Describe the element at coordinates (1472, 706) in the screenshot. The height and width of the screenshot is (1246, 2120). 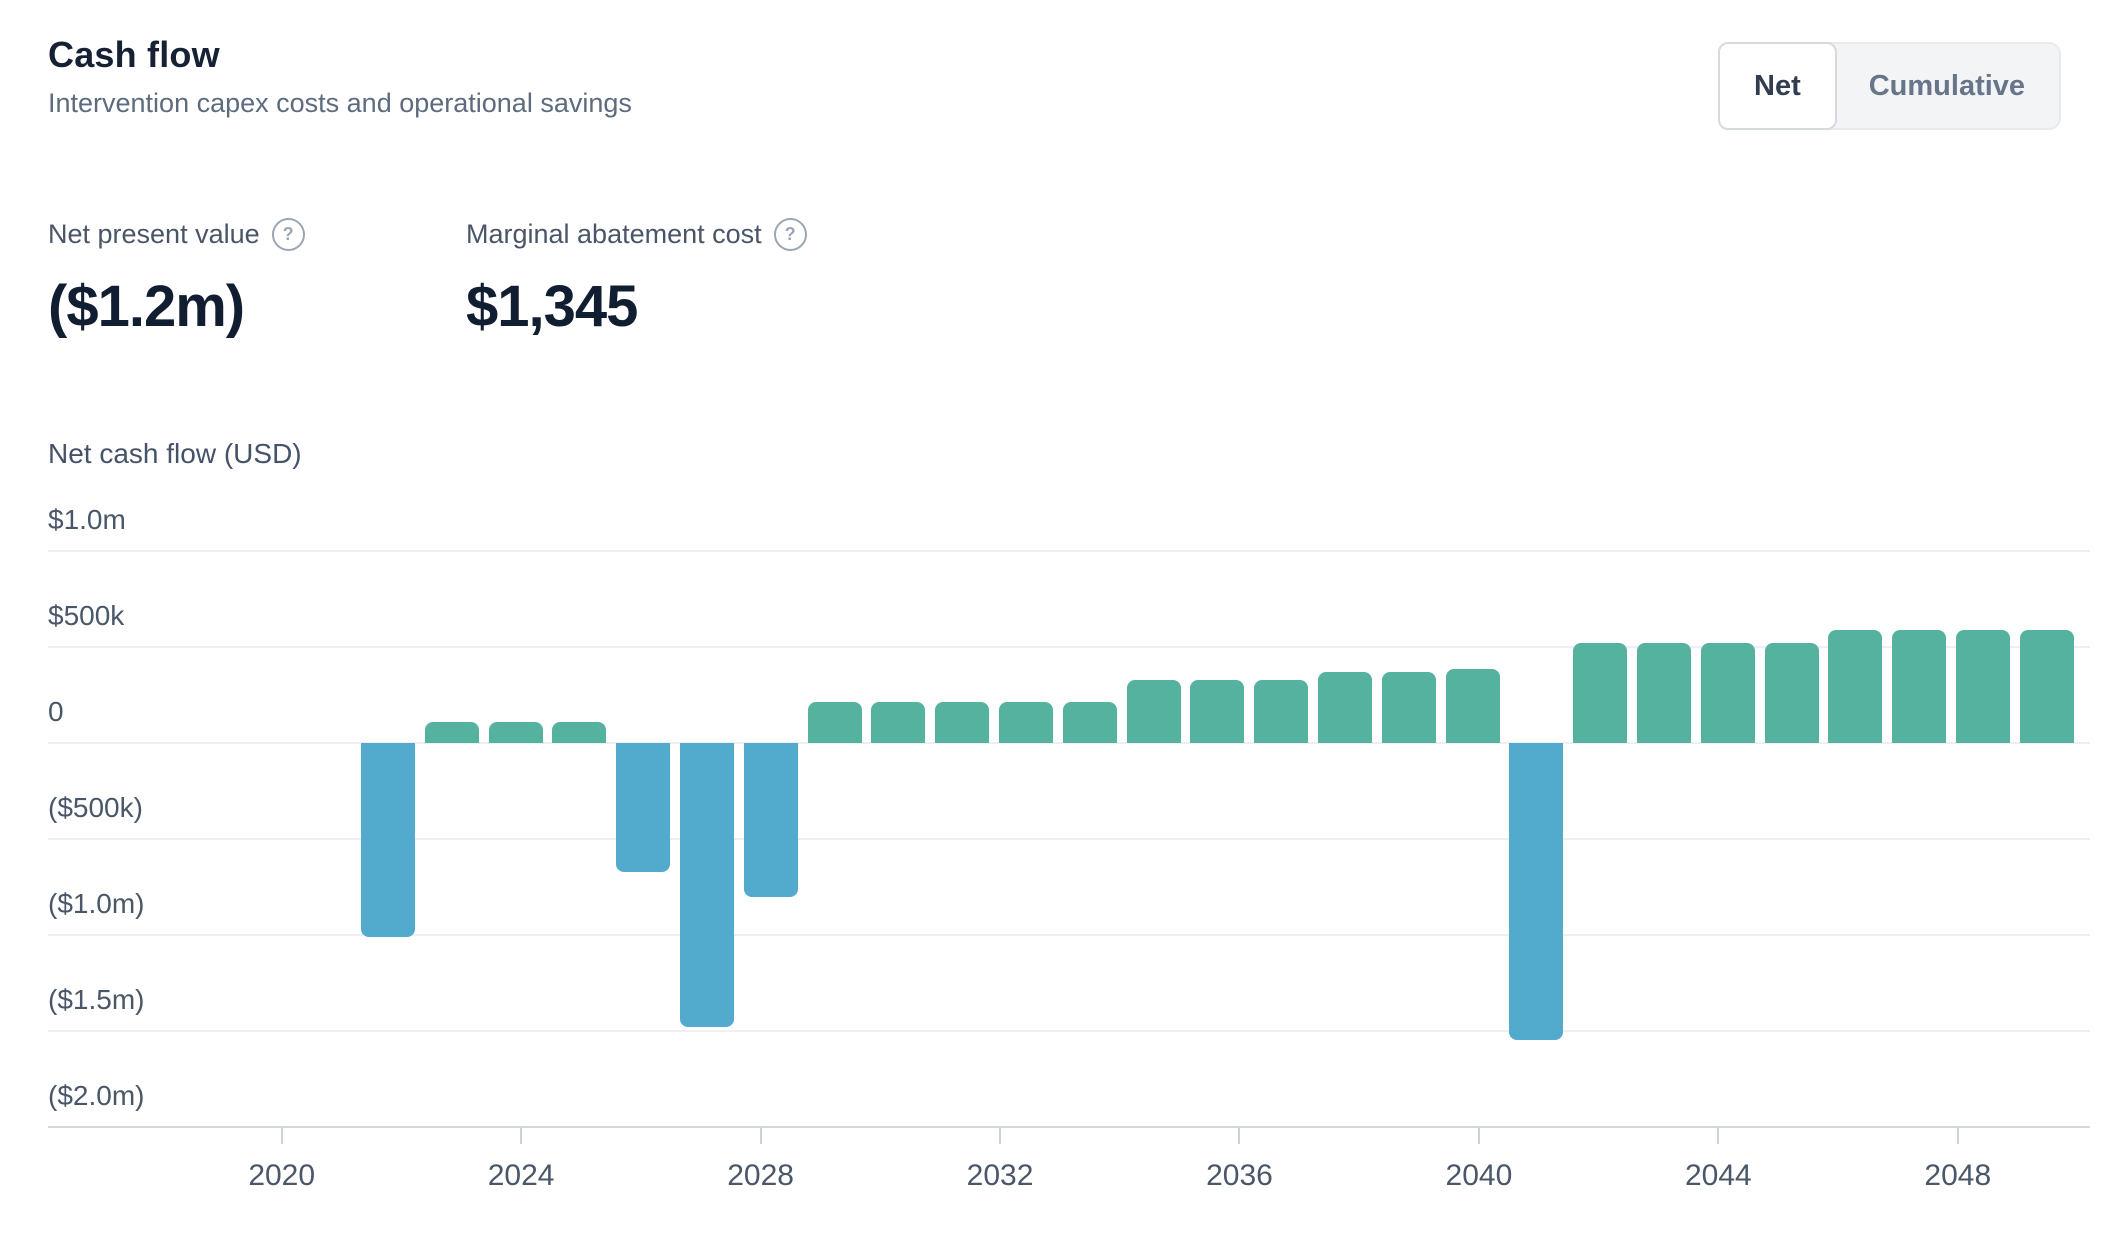
I see `bar-2039` at that location.